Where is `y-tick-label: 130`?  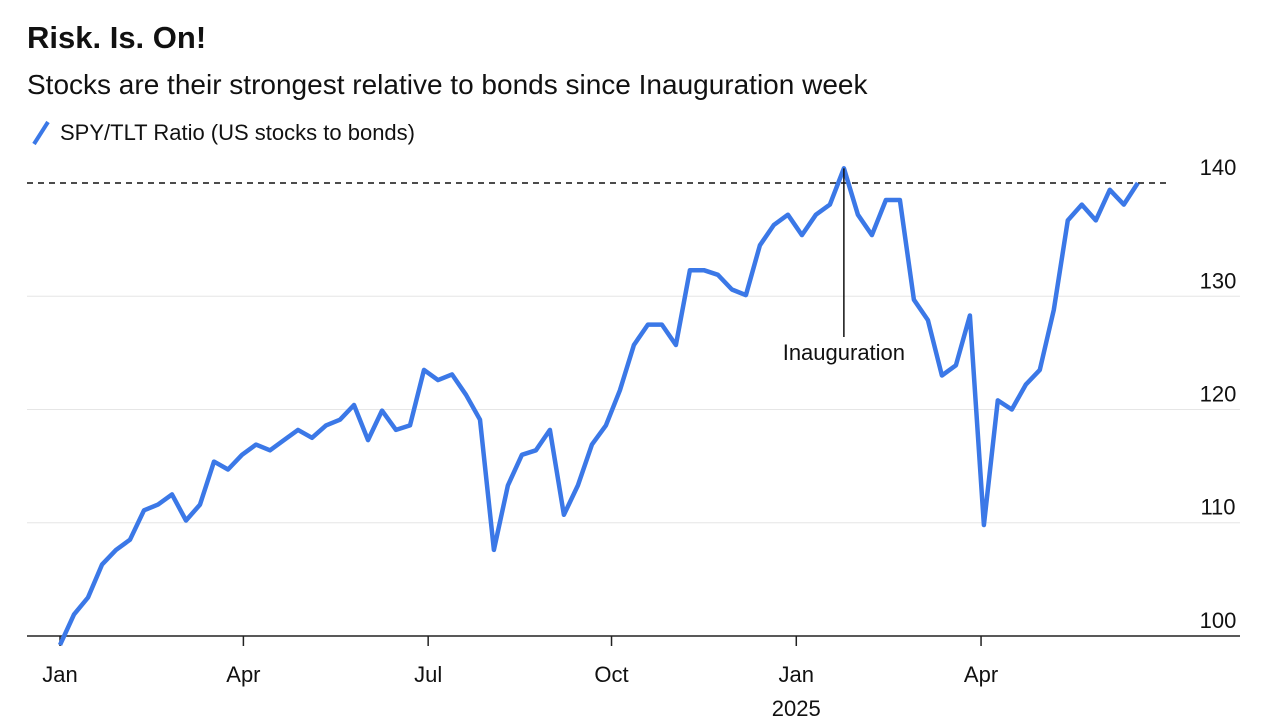
y-tick-label: 130 is located at coordinates (1218, 280).